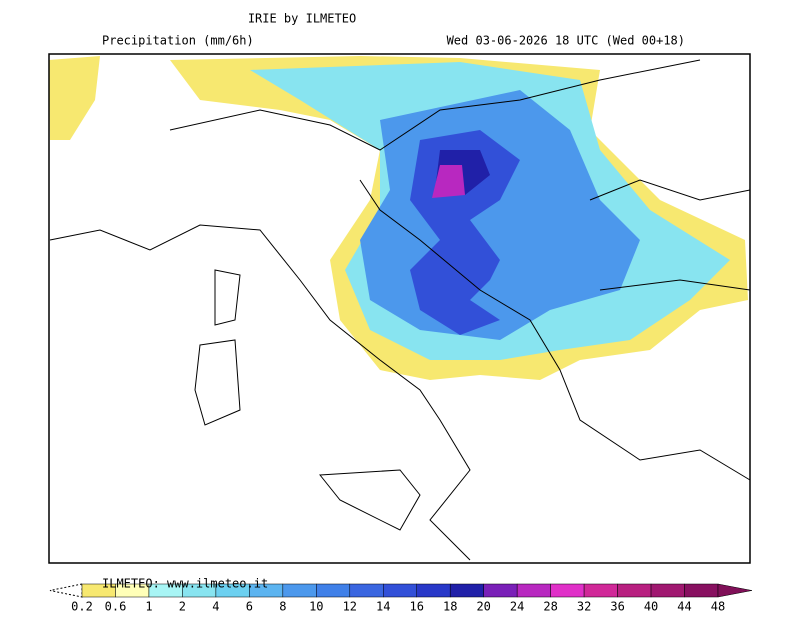  I want to click on subtitle-left: Precipitation (mm/6h), so click(178, 41).